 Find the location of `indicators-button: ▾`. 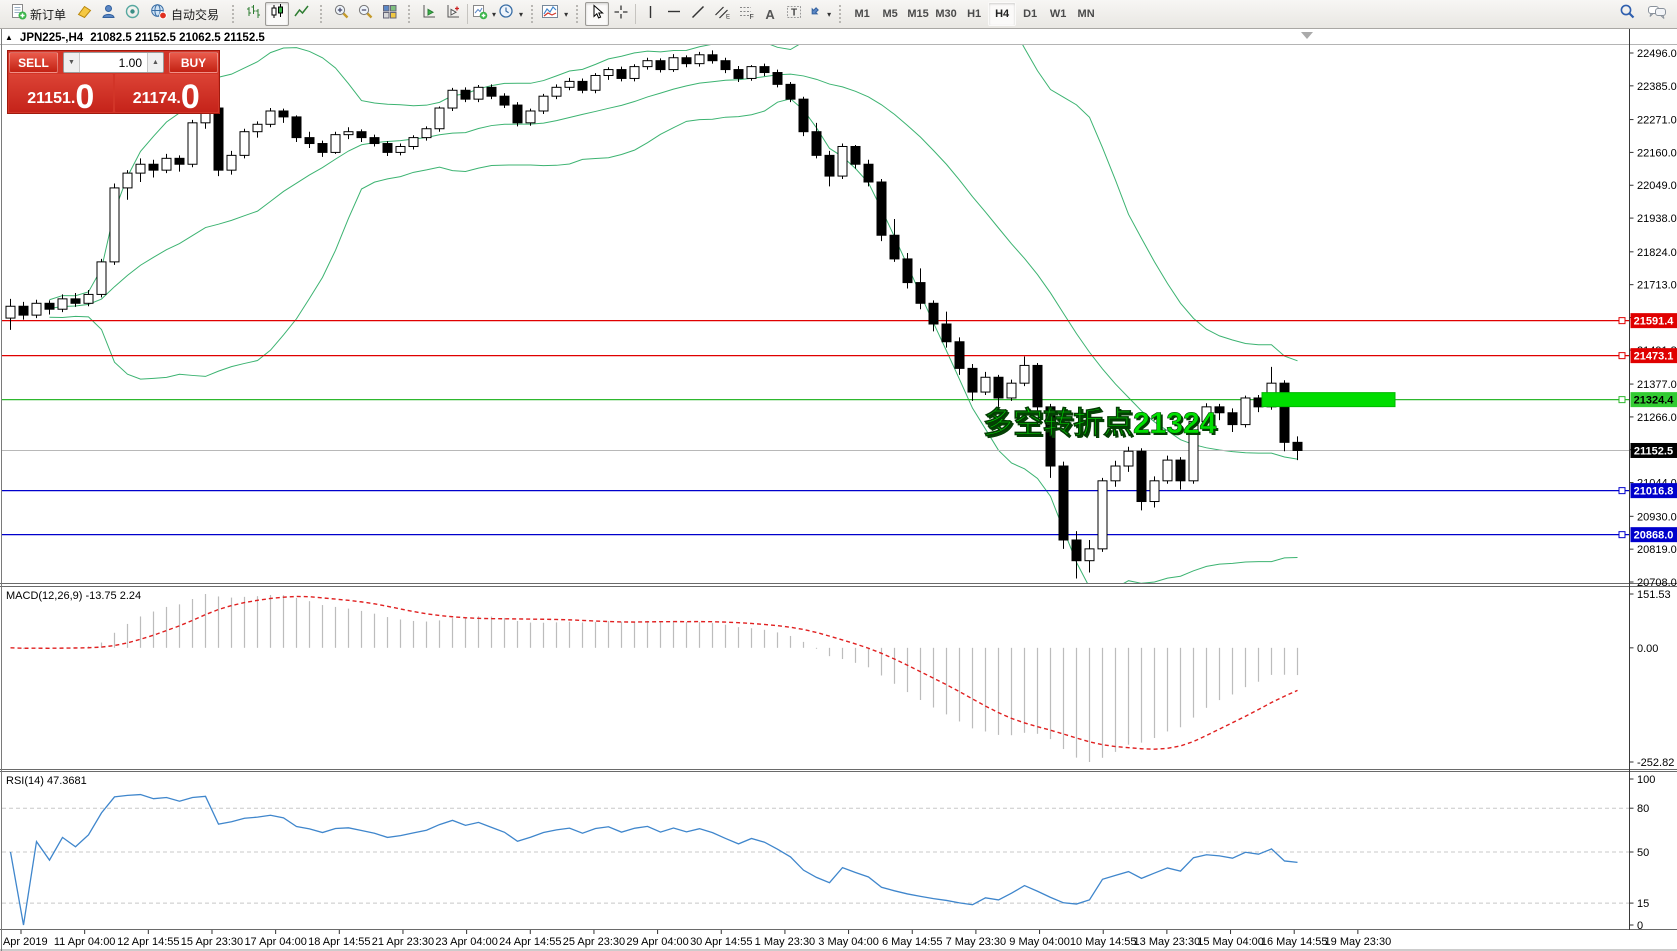

indicators-button: ▾ is located at coordinates (554, 14).